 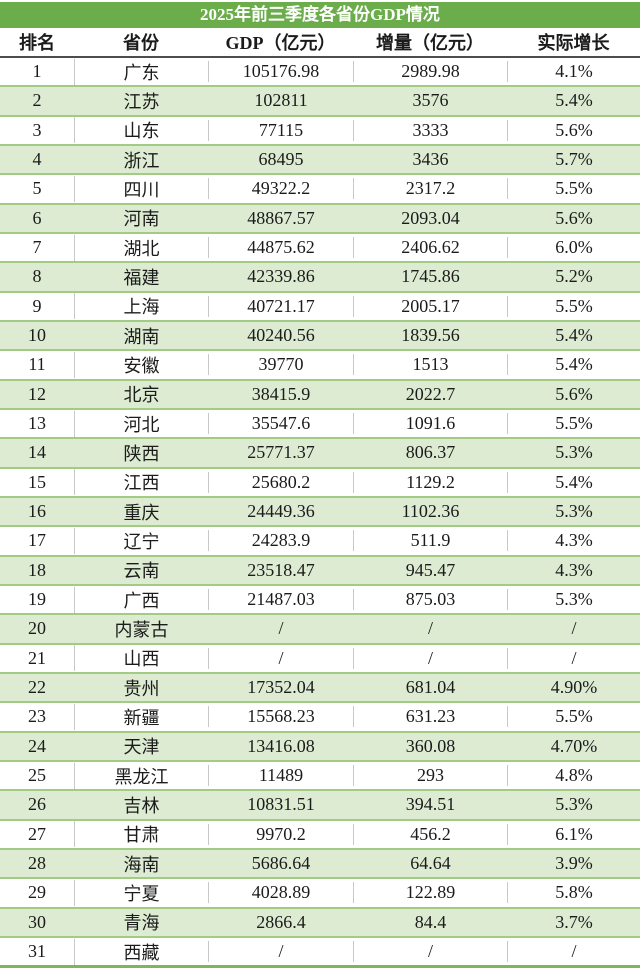 I want to click on cell: 84.4, so click(x=430, y=921).